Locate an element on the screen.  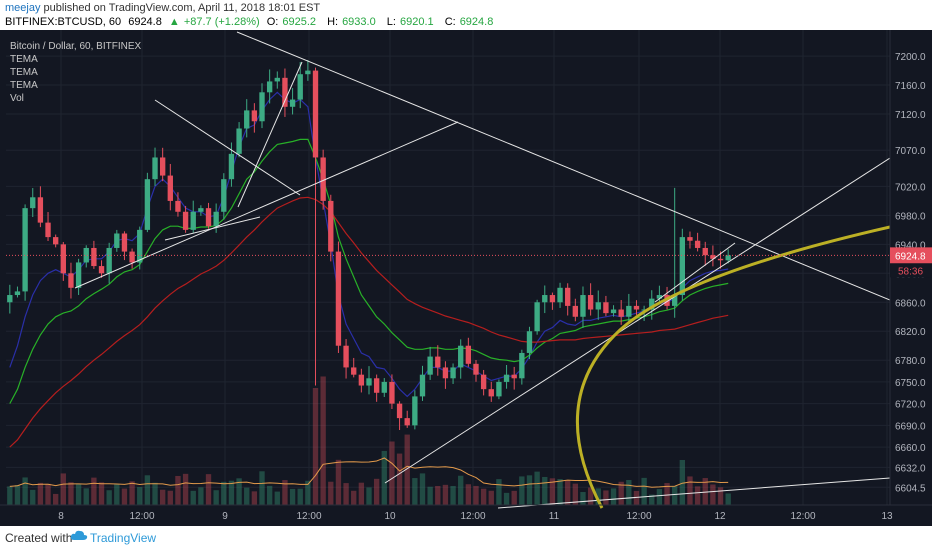
y-tick-label: 7020.0 is located at coordinates (910, 187).